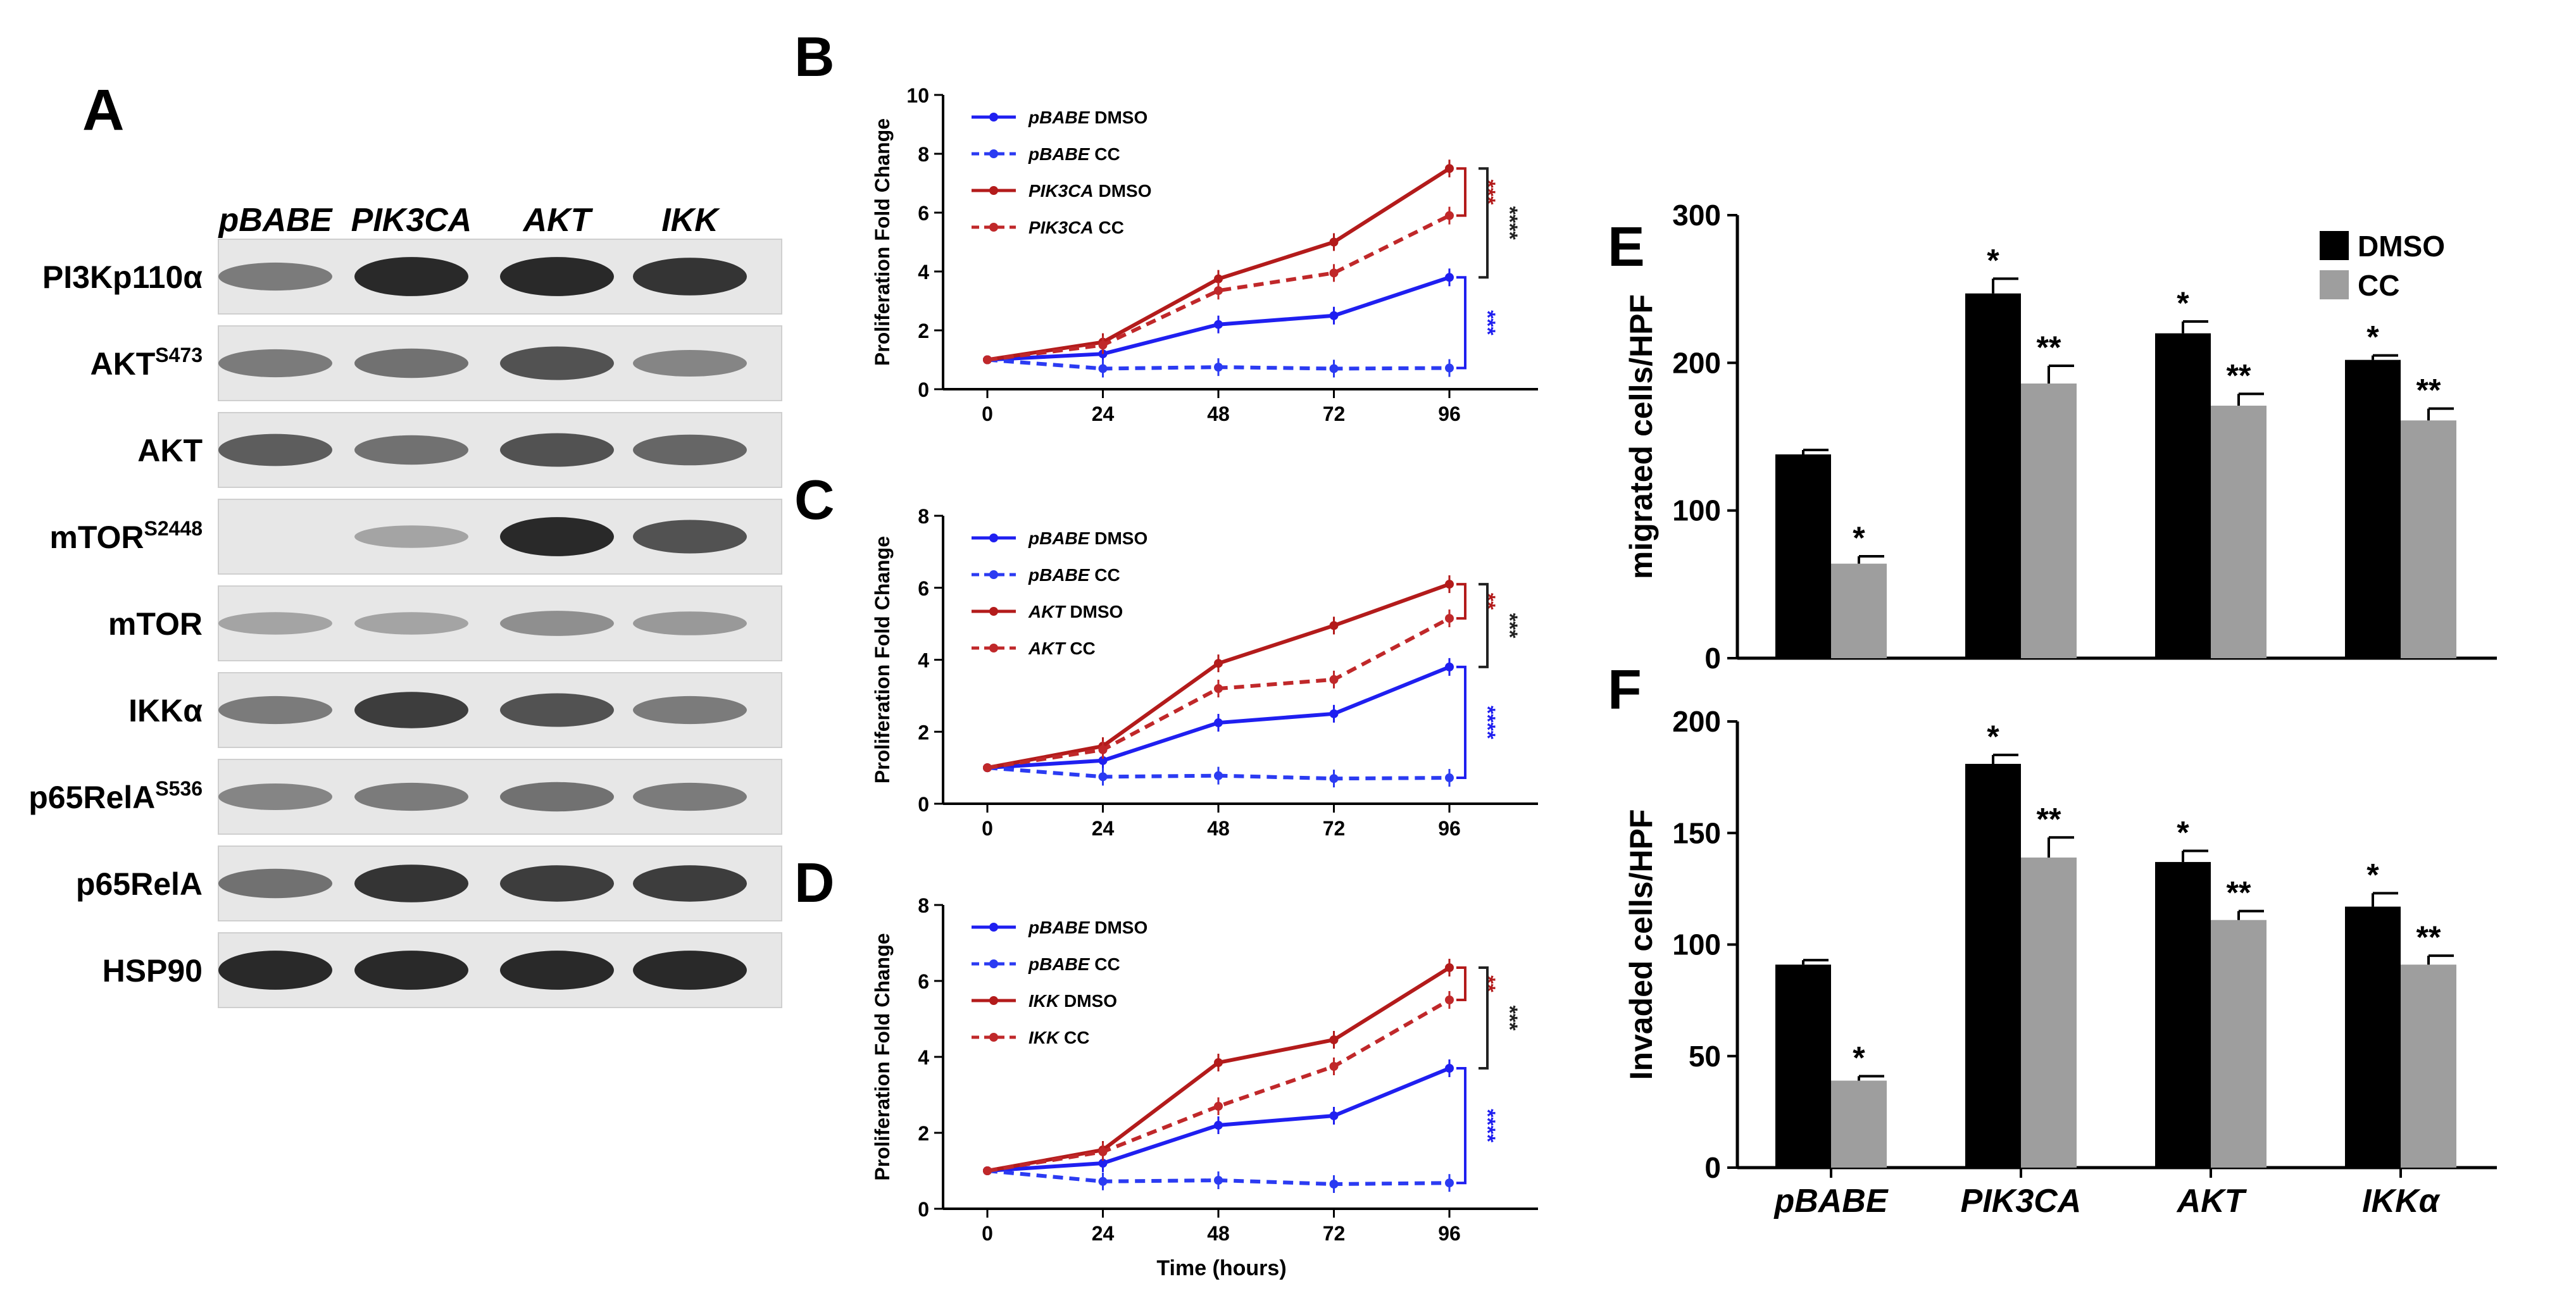 Image resolution: width=2576 pixels, height=1298 pixels. I want to click on panel-label-f: F, so click(1625, 690).